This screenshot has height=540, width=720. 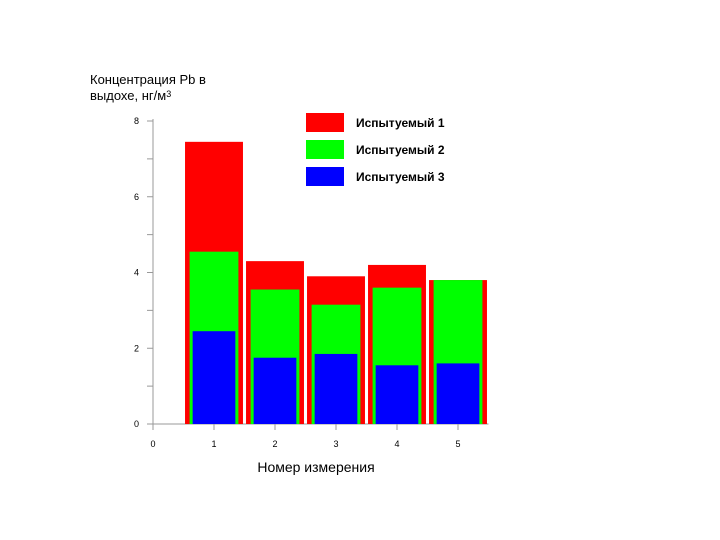 What do you see at coordinates (213, 444) in the screenshot?
I see `x-tick-label: 1` at bounding box center [213, 444].